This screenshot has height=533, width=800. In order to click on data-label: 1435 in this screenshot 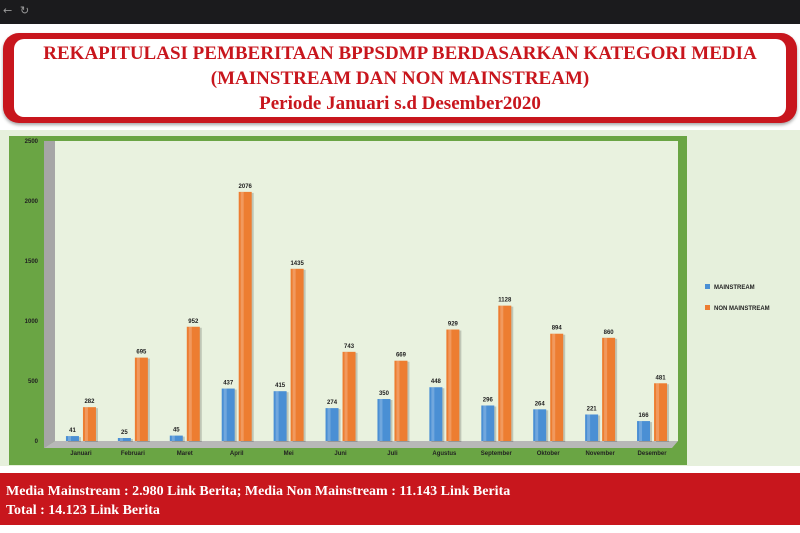, I will do `click(297, 264)`.